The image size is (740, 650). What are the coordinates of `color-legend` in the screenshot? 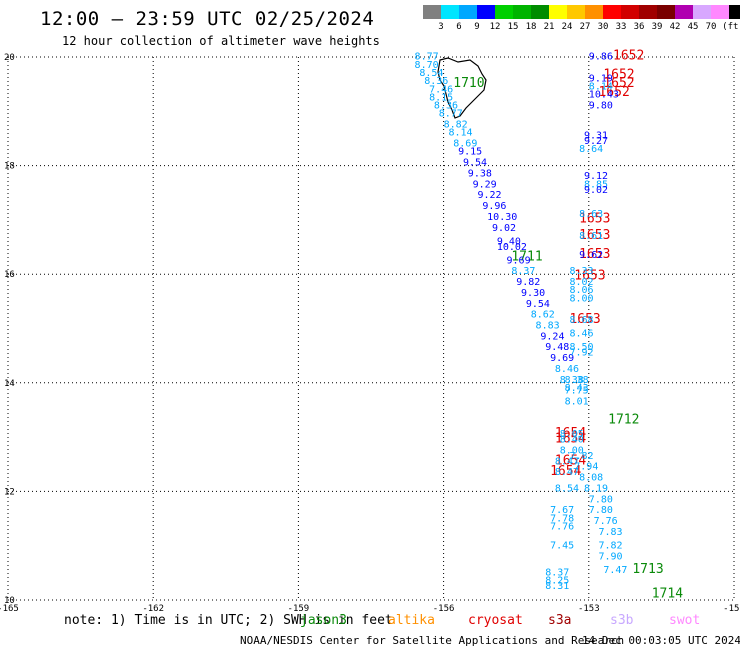 It's located at (581, 12).